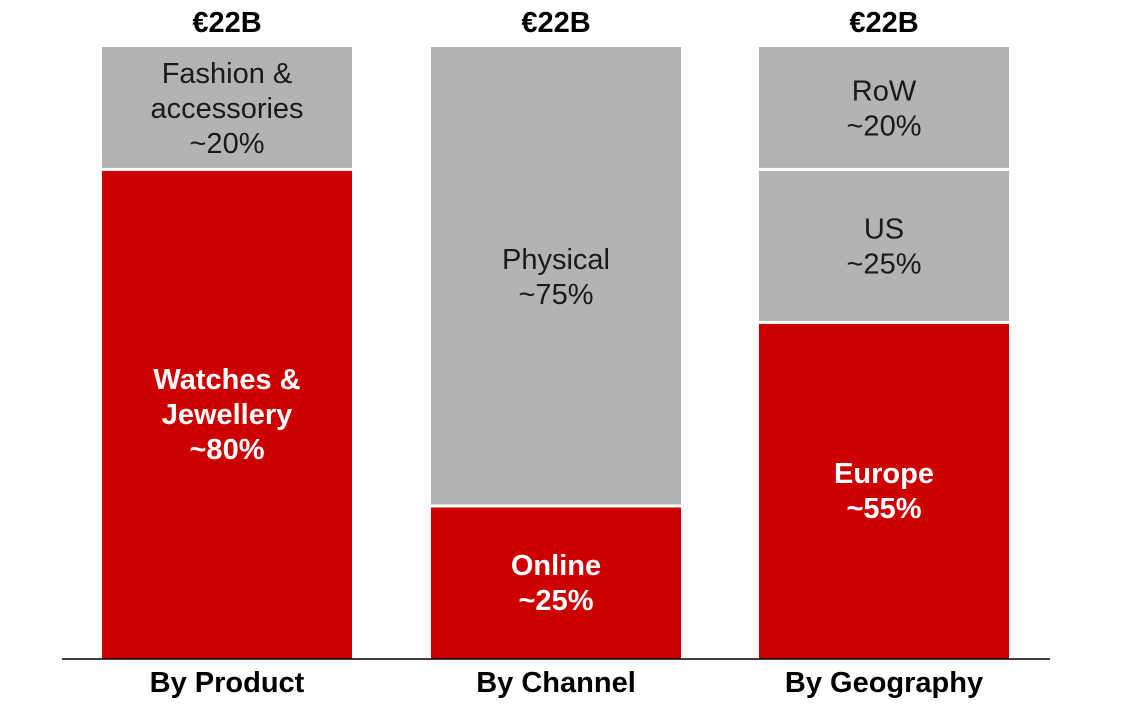 The height and width of the screenshot is (709, 1137). I want to click on segment-label-by-channel-0-line-0: Online, so click(556, 566).